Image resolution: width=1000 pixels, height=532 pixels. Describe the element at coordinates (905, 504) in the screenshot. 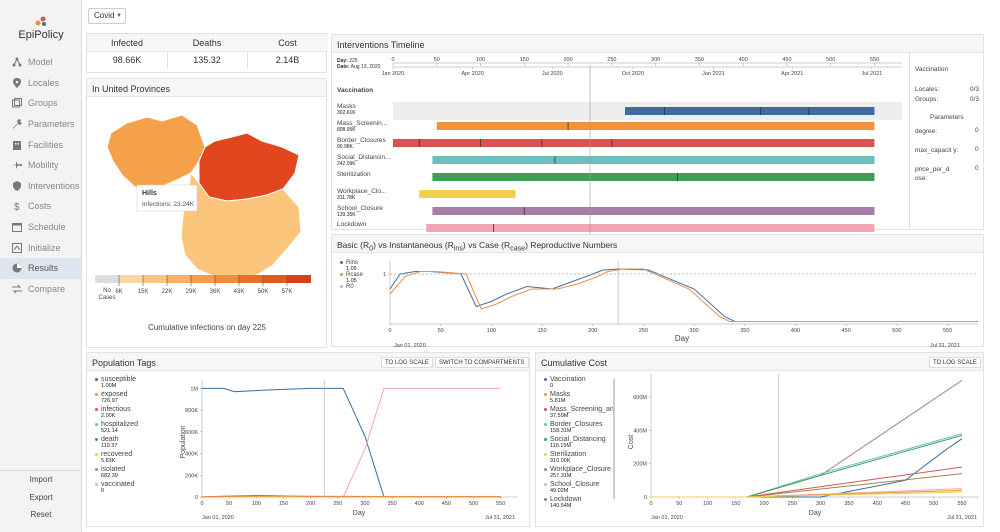

I see `x-tick-label: 450` at that location.